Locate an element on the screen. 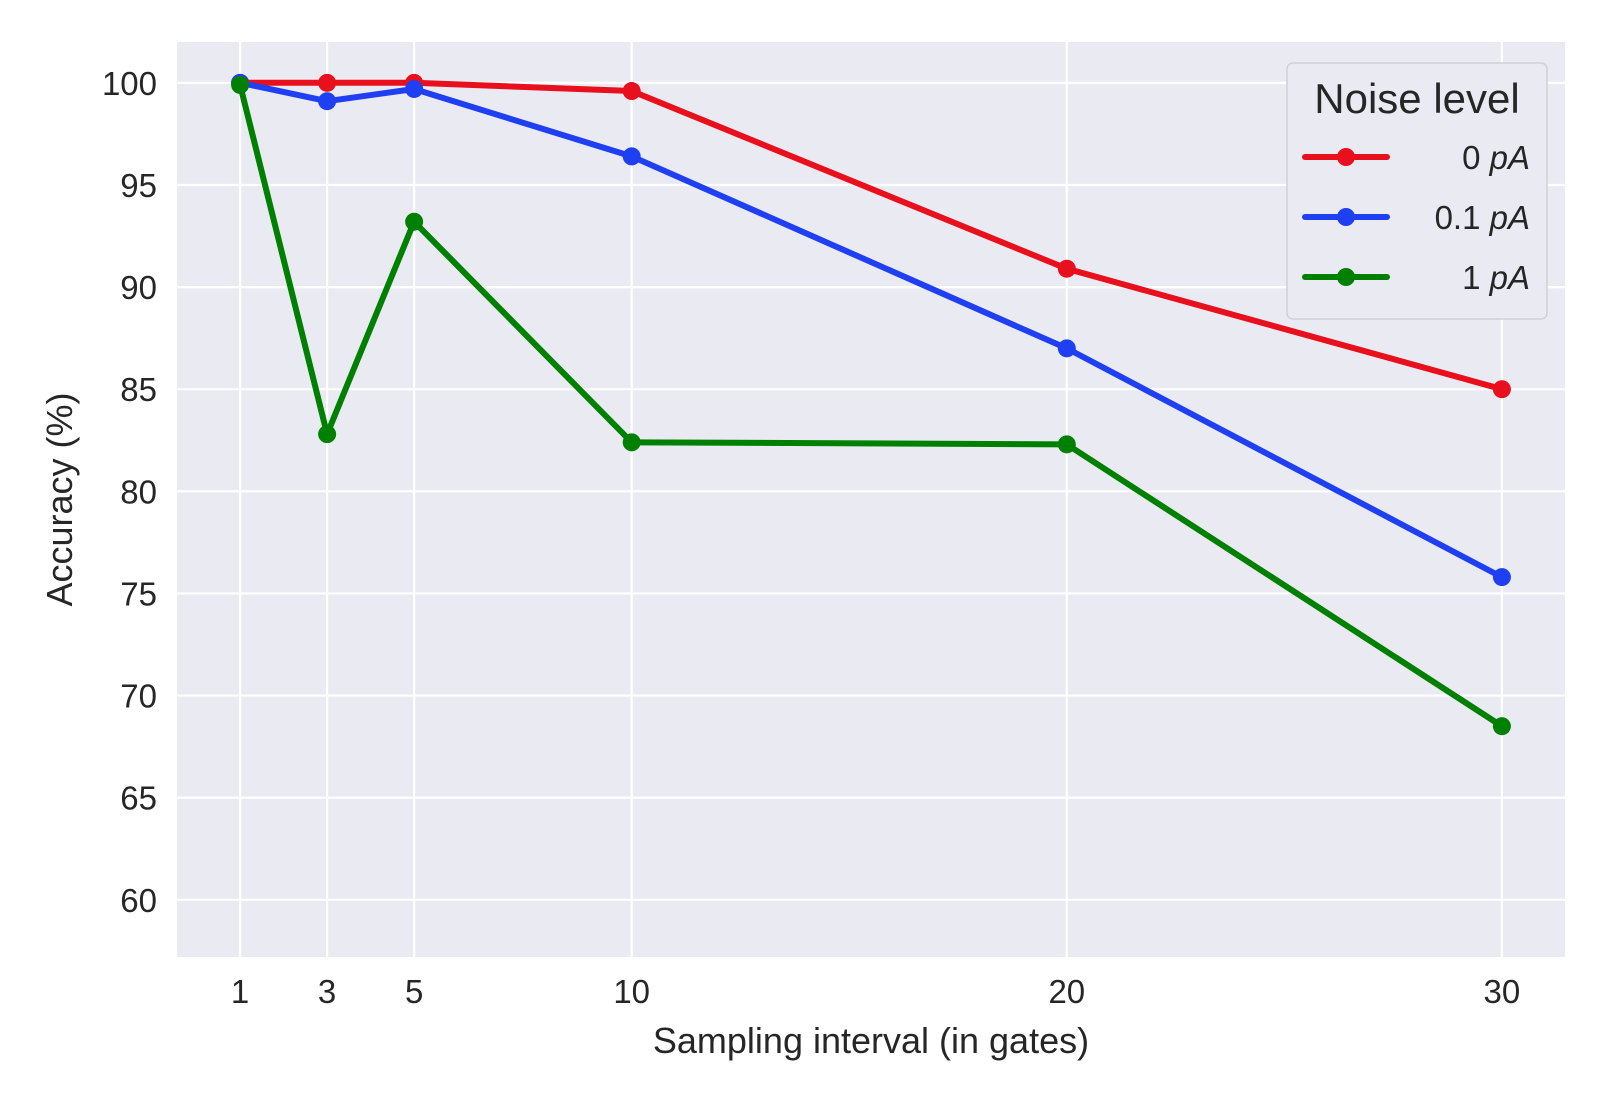 Image resolution: width=1600 pixels, height=1105 pixels. y-tick-label: 90 is located at coordinates (138, 287).